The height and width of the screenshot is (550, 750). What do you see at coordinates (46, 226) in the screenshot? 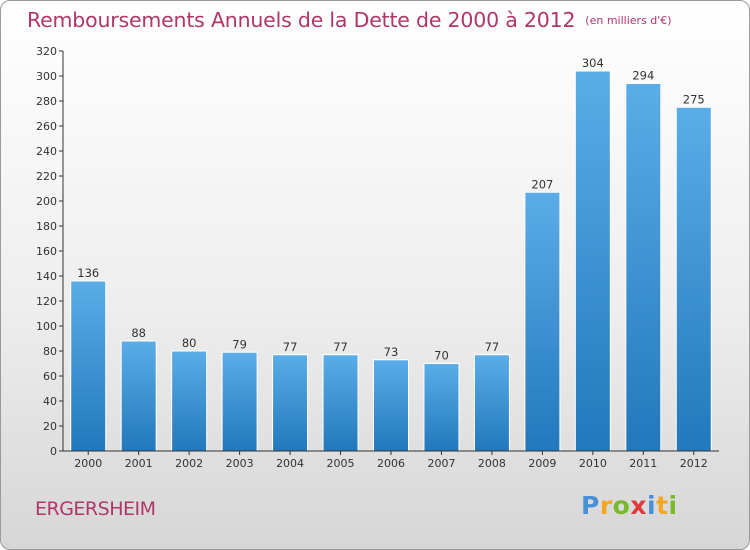
I see `y-tick-label: 180` at bounding box center [46, 226].